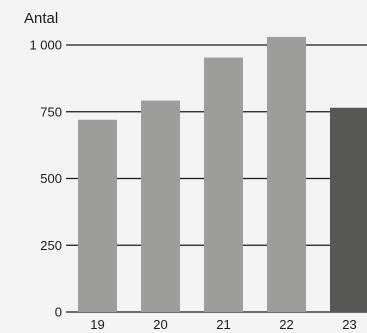  What do you see at coordinates (160, 324) in the screenshot?
I see `x-tick-label: 20` at bounding box center [160, 324].